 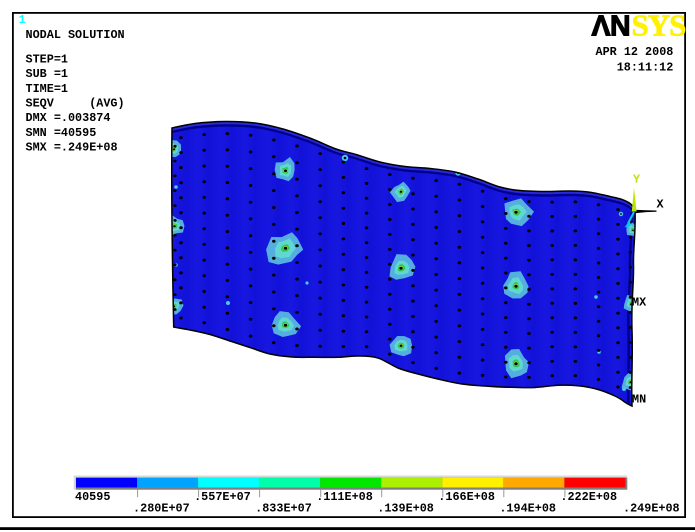 What do you see at coordinates (92, 497) in the screenshot?
I see `svg-text: 40595` at bounding box center [92, 497].